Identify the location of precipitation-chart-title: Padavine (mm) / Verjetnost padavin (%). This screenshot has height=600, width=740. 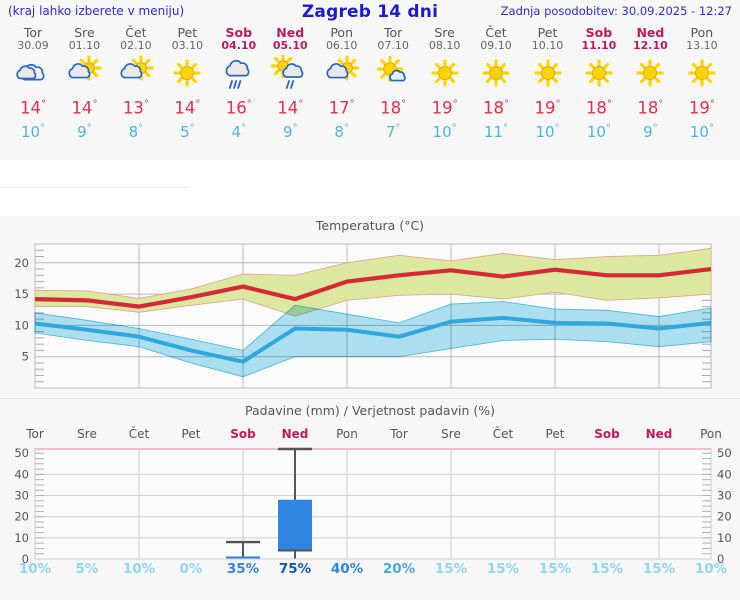
(370, 410).